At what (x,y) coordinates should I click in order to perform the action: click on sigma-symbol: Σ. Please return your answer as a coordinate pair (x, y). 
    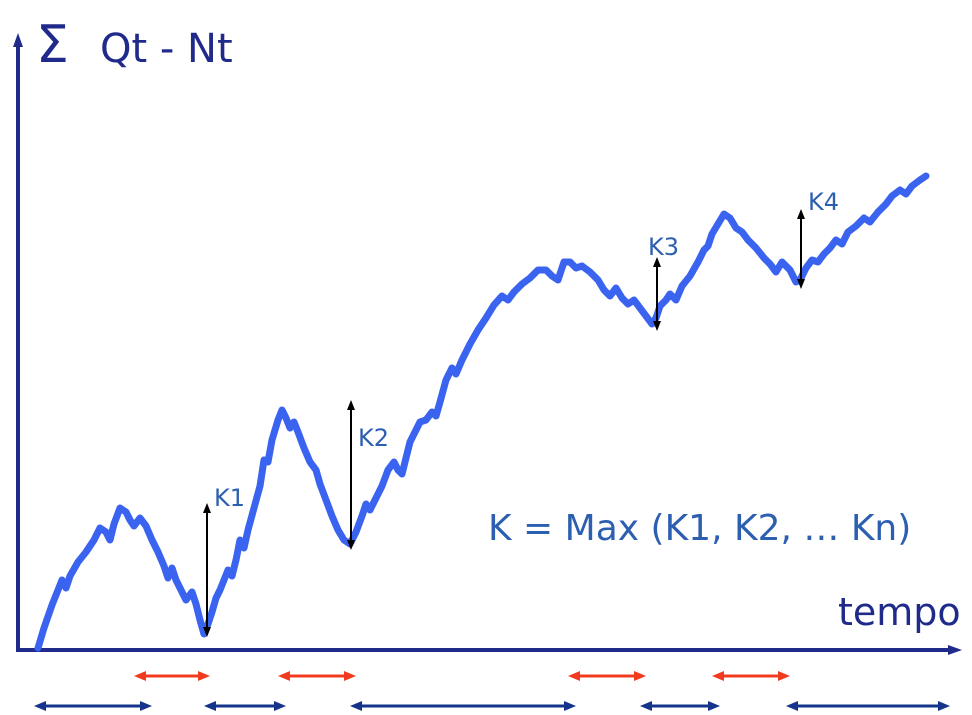
    Looking at the image, I should click on (52, 45).